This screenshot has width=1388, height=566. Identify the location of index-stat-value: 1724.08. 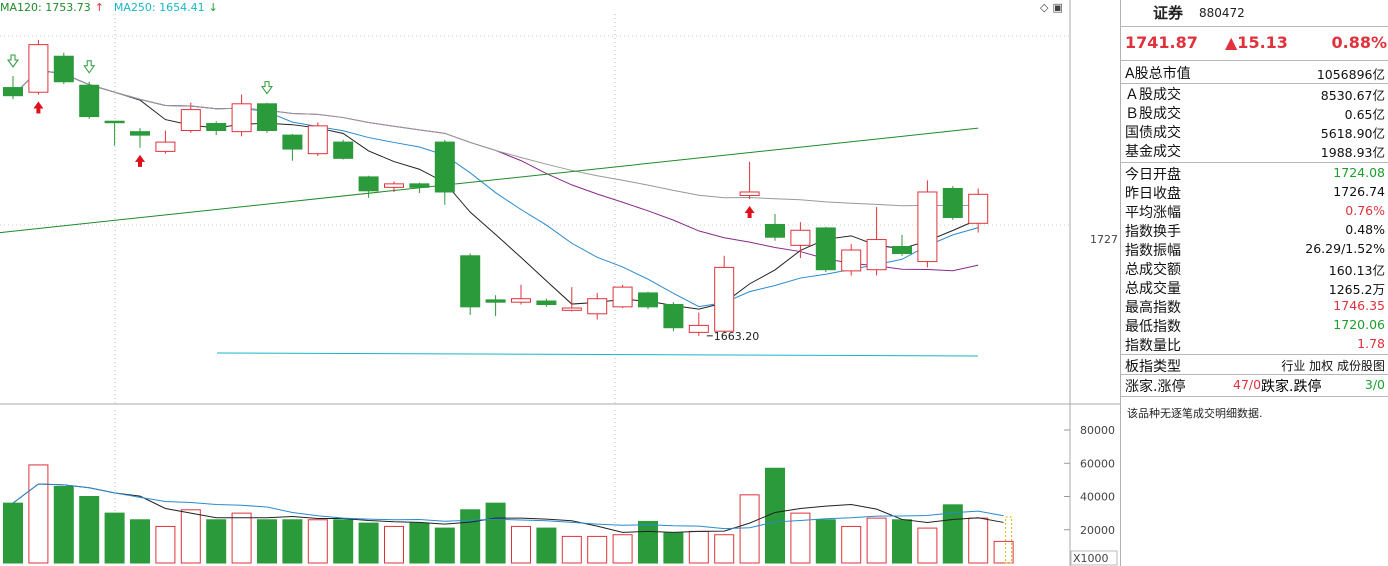
(1359, 172).